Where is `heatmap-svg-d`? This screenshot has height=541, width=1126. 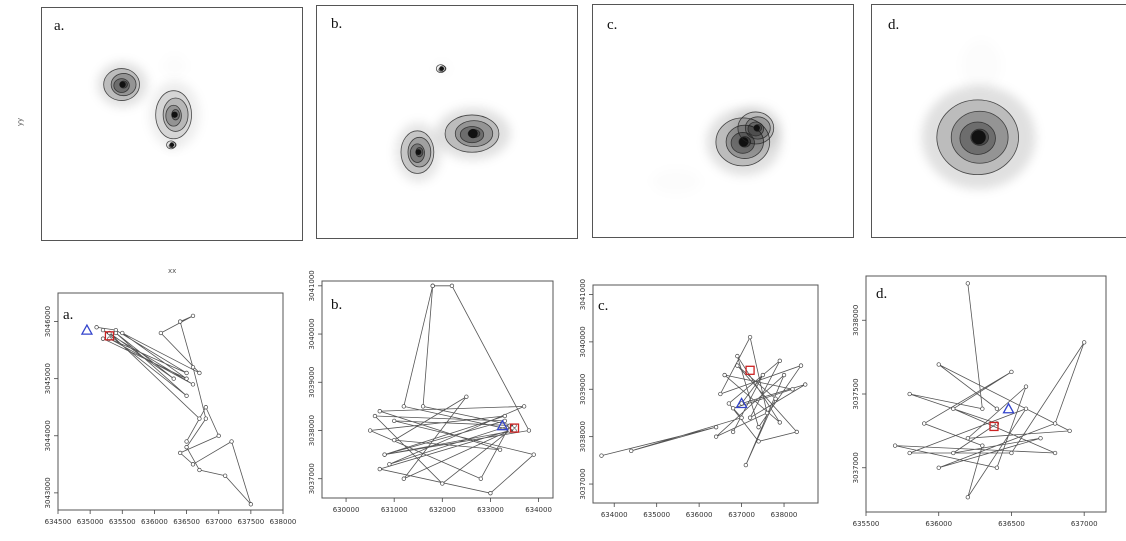
heatmap-svg-d is located at coordinates (978, 137).